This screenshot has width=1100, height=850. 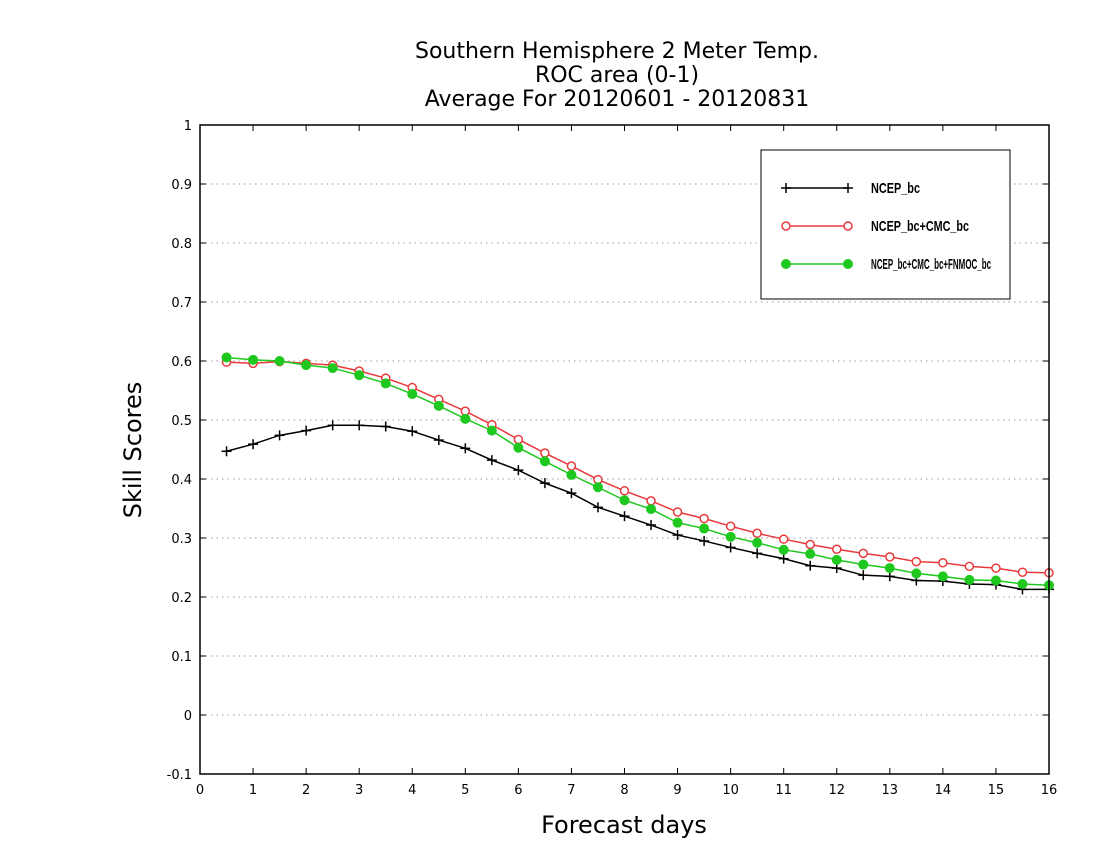 I want to click on y-tick-label: 0.5, so click(x=181, y=421).